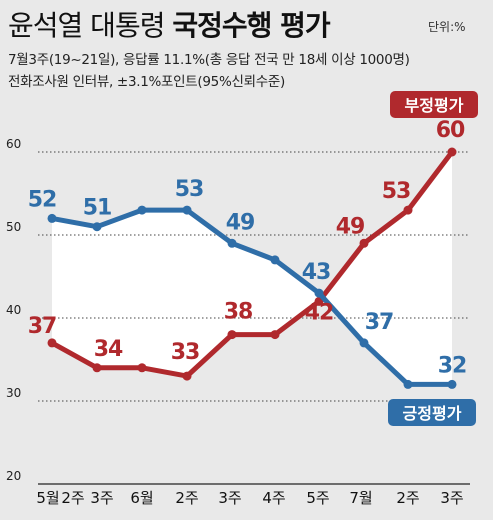 Image resolution: width=493 pixels, height=520 pixels. I want to click on negative-legend-badge, so click(434, 104).